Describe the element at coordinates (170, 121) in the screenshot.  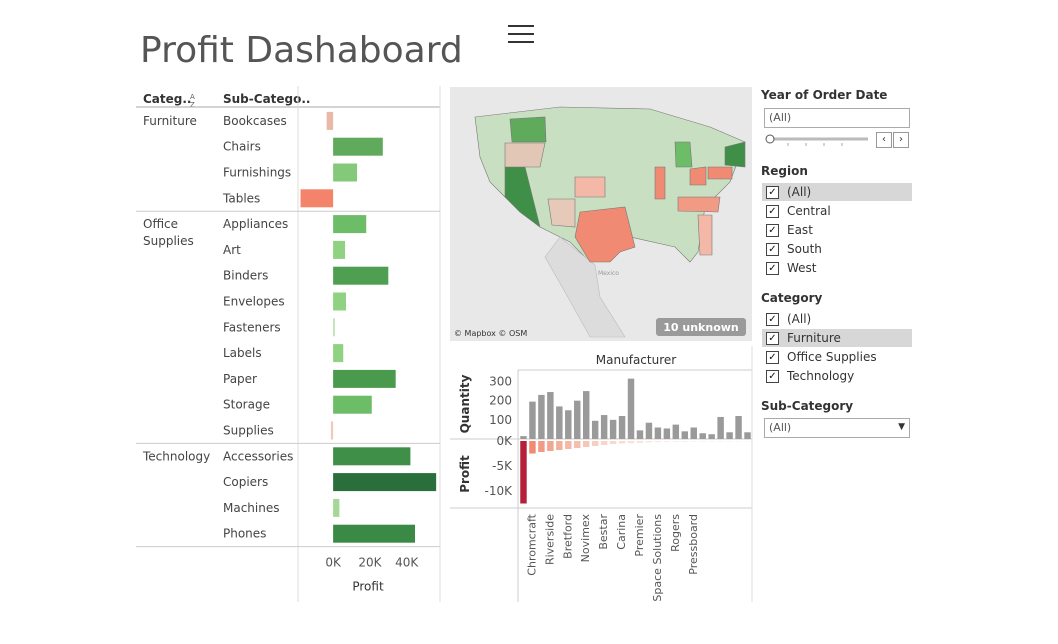
I see `category-label: Furniture` at that location.